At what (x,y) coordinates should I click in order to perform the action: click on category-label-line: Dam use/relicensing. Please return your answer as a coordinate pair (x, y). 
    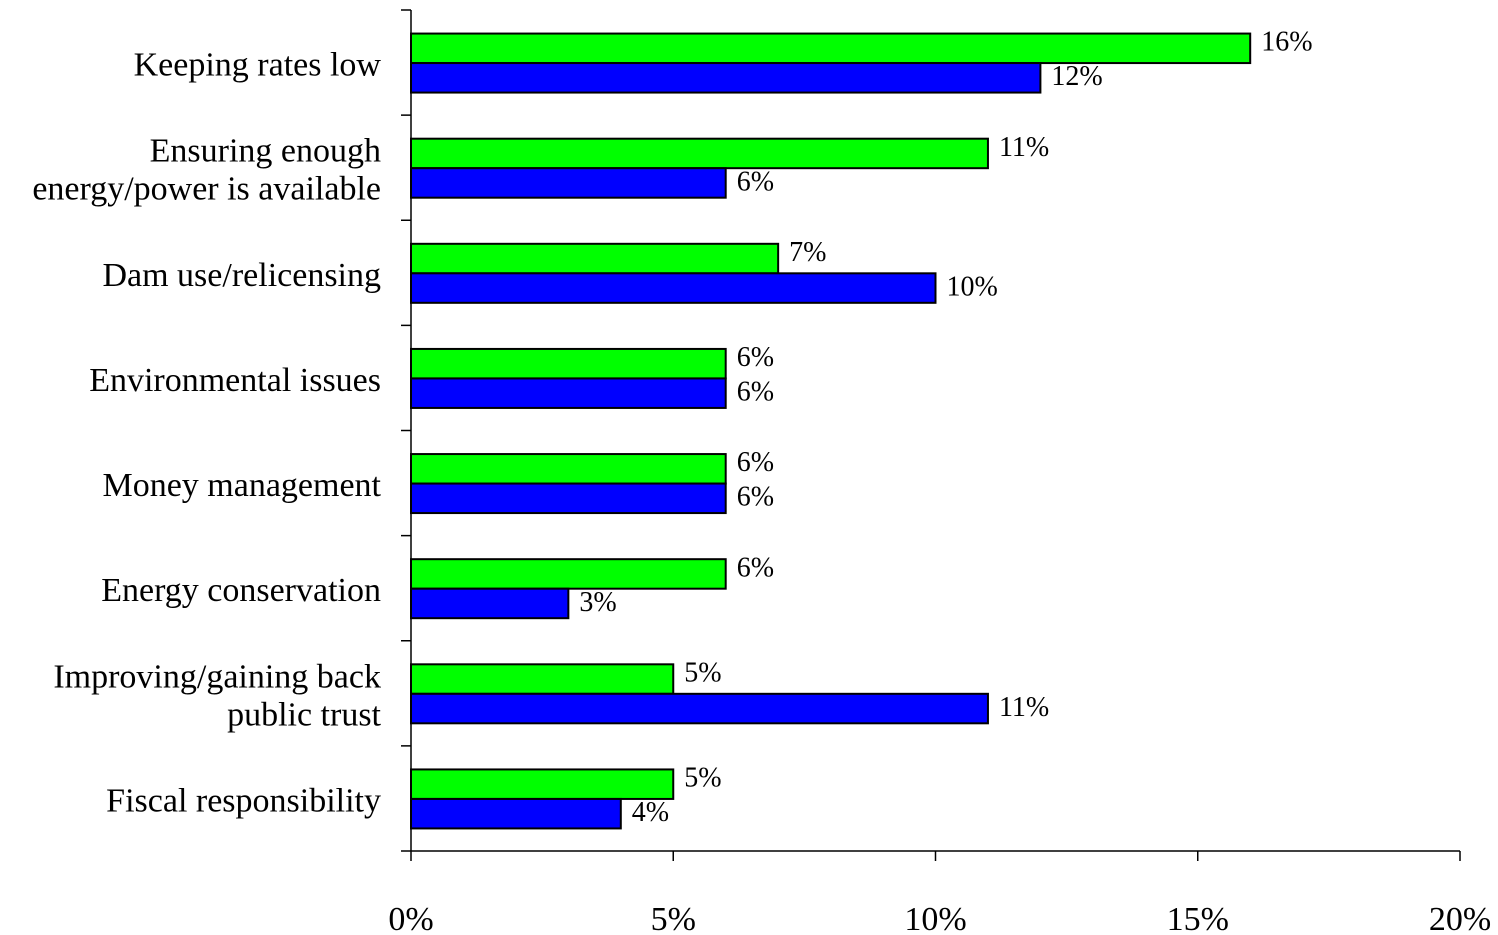
    Looking at the image, I should click on (241, 275).